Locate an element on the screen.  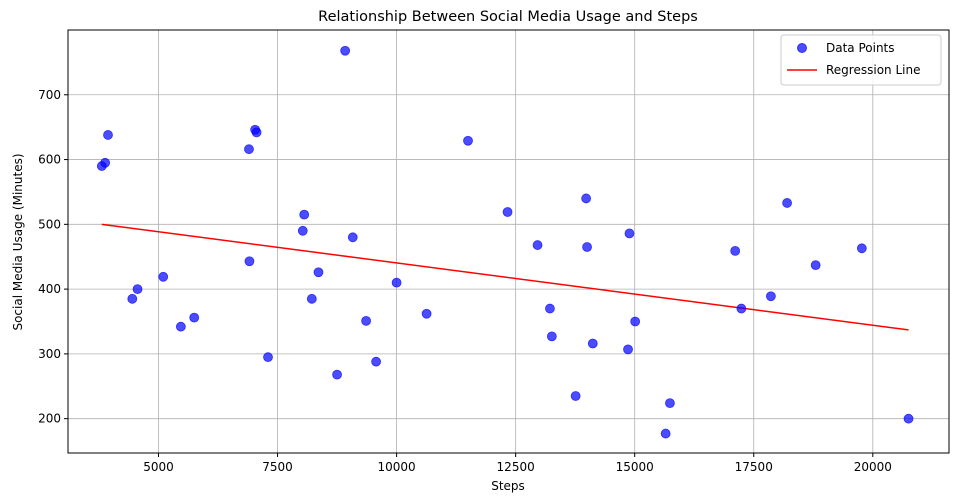
x-axis-label: Steps is located at coordinates (508, 486).